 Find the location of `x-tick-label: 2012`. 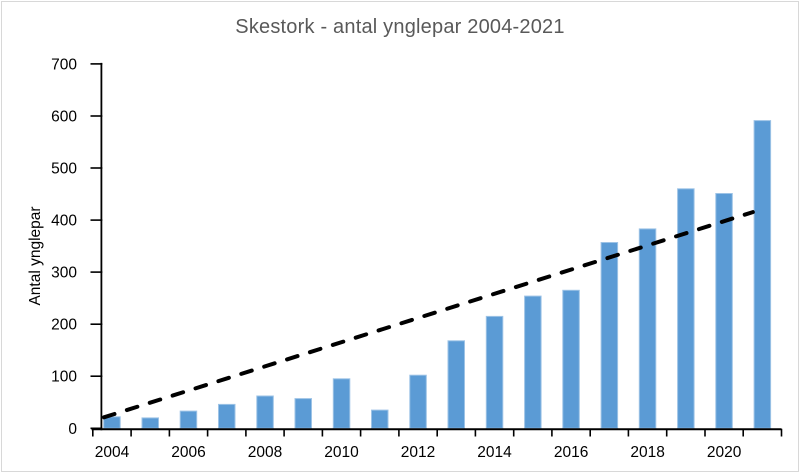

x-tick-label: 2012 is located at coordinates (418, 452).